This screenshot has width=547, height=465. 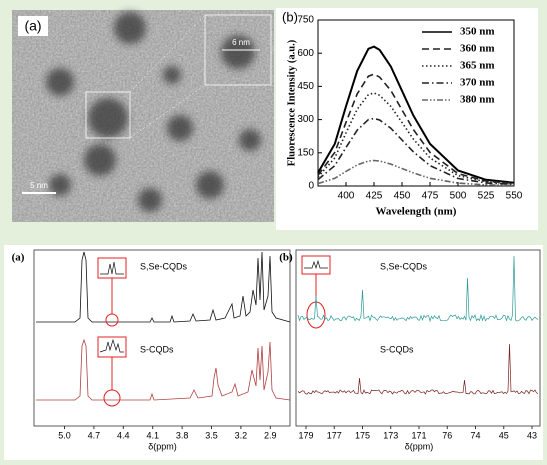 What do you see at coordinates (402, 196) in the screenshot?
I see `x-tick-label: 450` at bounding box center [402, 196].